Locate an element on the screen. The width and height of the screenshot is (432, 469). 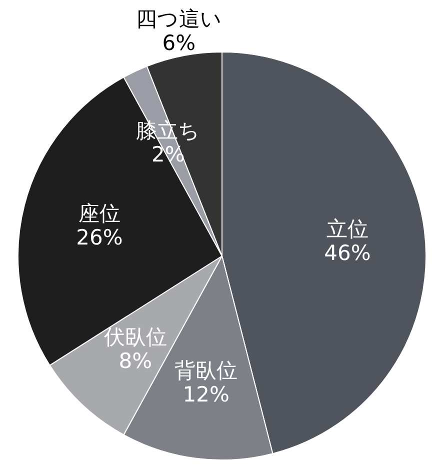
data-label: 46% is located at coordinates (347, 253).